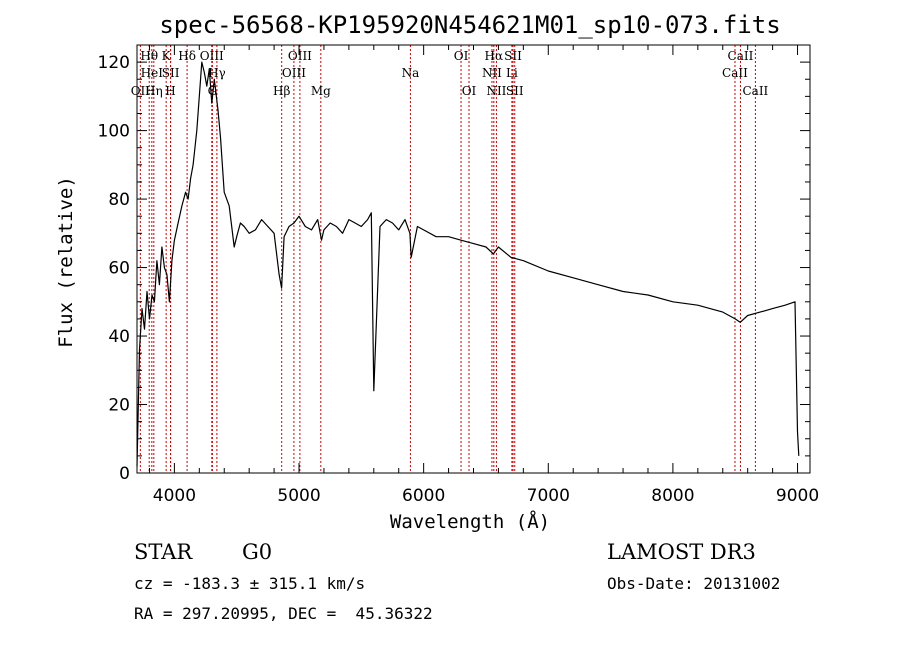  What do you see at coordinates (681, 552) in the screenshot?
I see `survey-name: LAMOST DR3` at bounding box center [681, 552].